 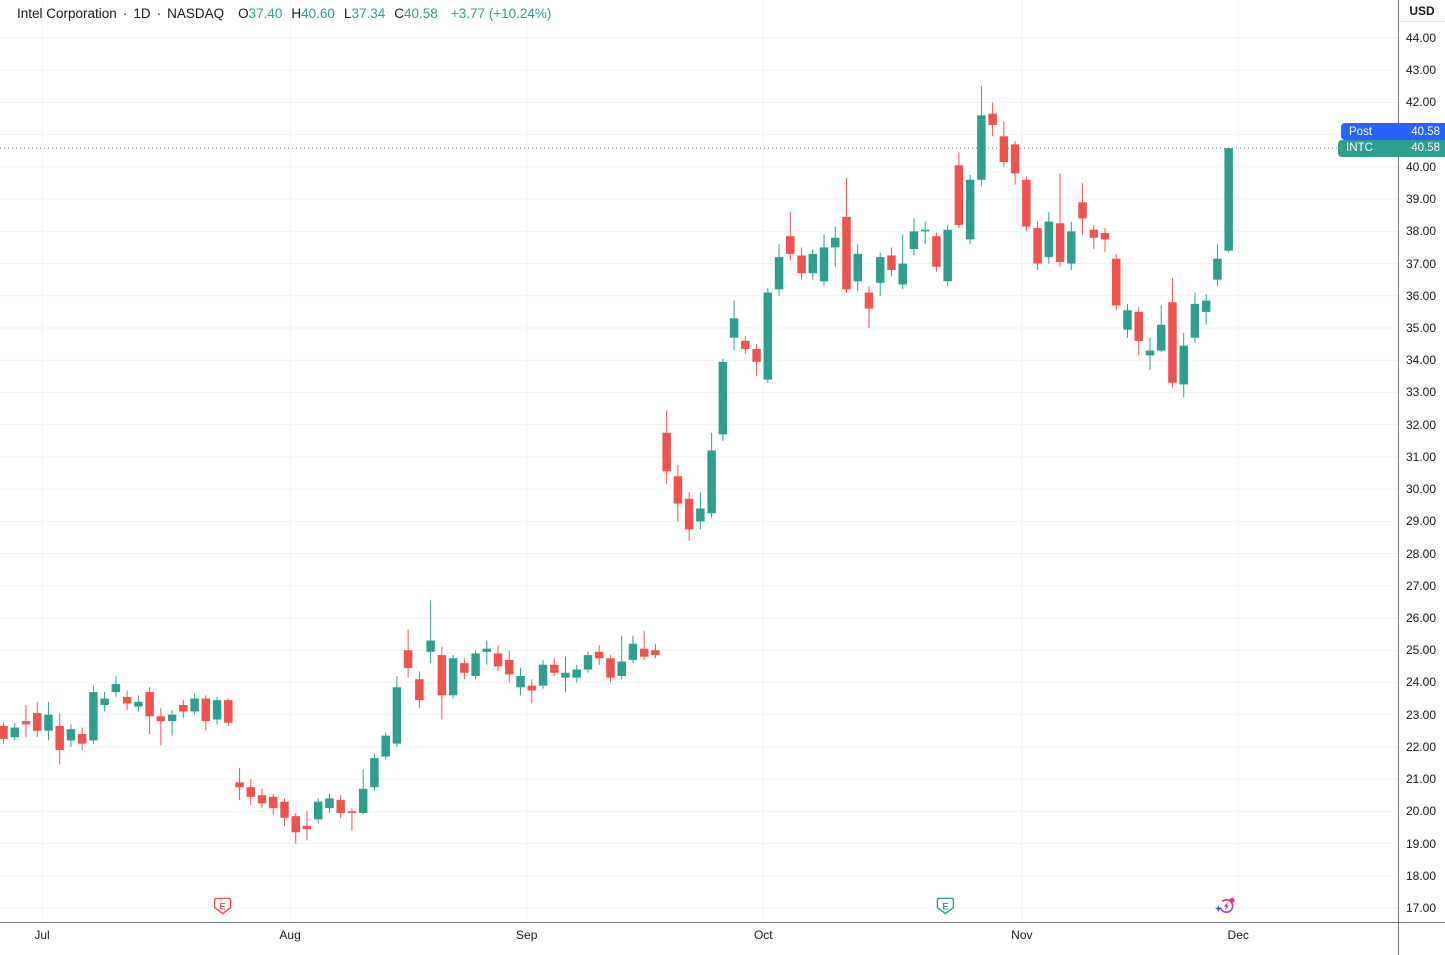 What do you see at coordinates (1393, 132) in the screenshot?
I see `post-market-price-label: Post 40.58` at bounding box center [1393, 132].